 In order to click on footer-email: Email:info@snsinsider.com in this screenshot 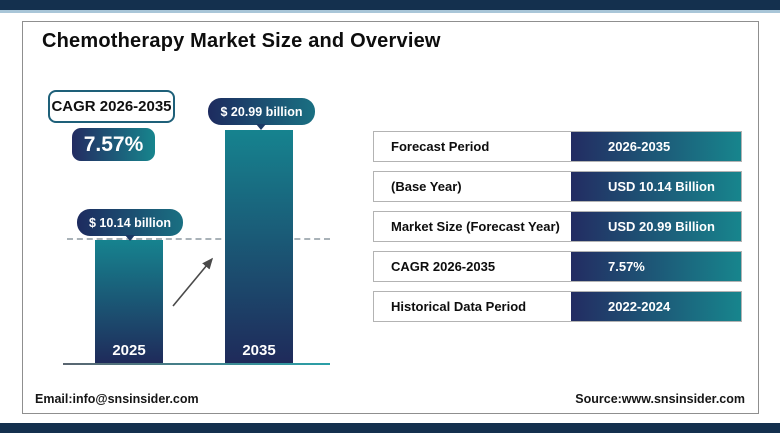, I will do `click(117, 399)`.